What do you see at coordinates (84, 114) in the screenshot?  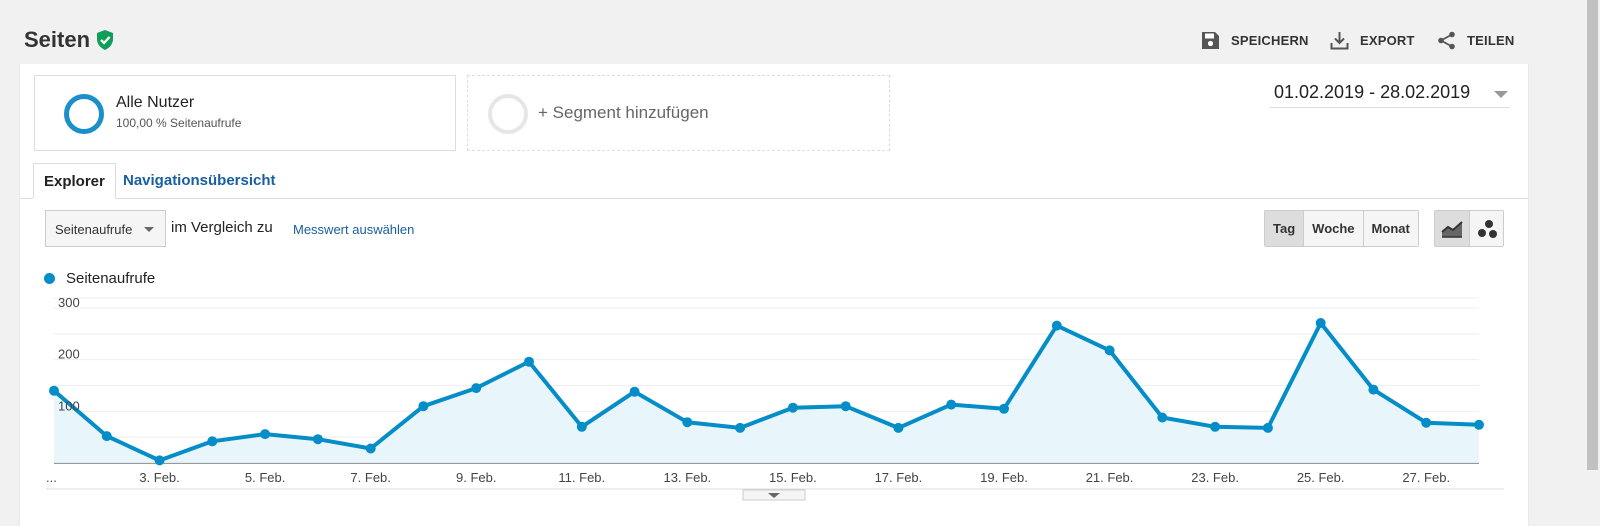 I see `segment-ring-icon` at bounding box center [84, 114].